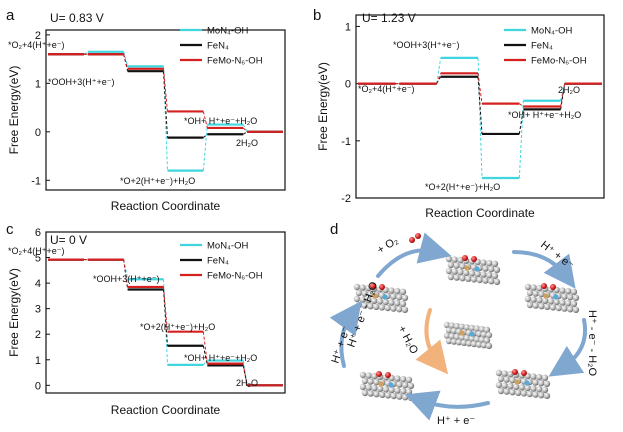  Describe the element at coordinates (10, 229) in the screenshot. I see `panel-letter-c: c` at that location.